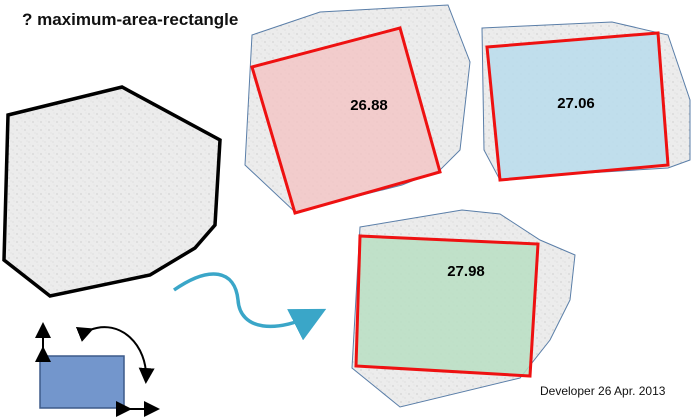  Describe the element at coordinates (369, 105) in the screenshot. I see `area-label-1: 26.88` at that location.